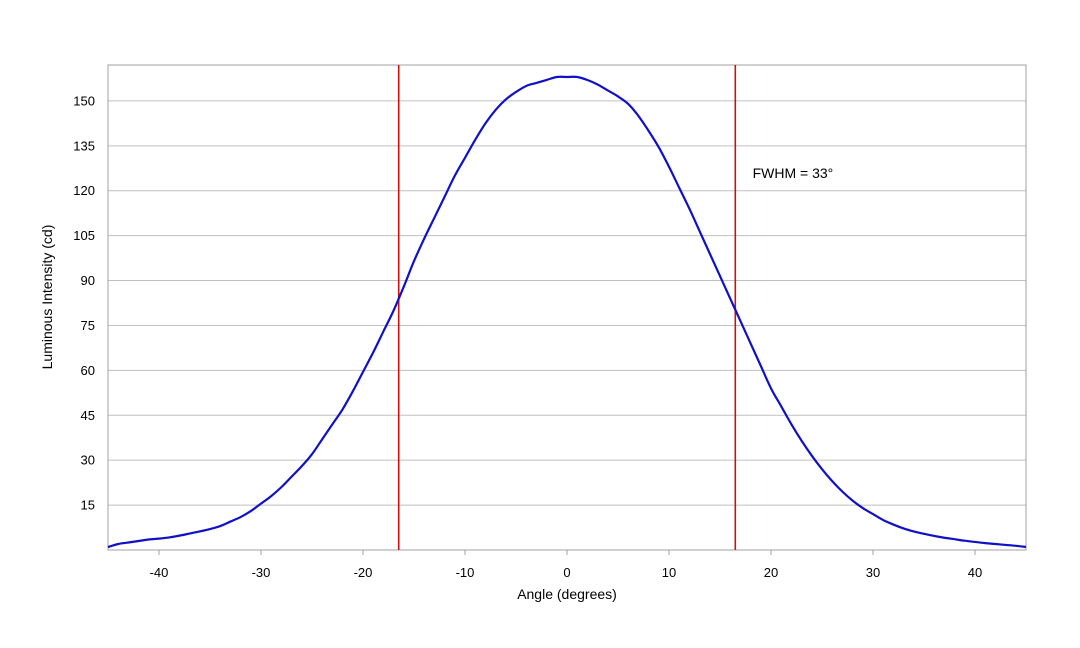  I want to click on y-tick-label: 45, so click(88, 415).